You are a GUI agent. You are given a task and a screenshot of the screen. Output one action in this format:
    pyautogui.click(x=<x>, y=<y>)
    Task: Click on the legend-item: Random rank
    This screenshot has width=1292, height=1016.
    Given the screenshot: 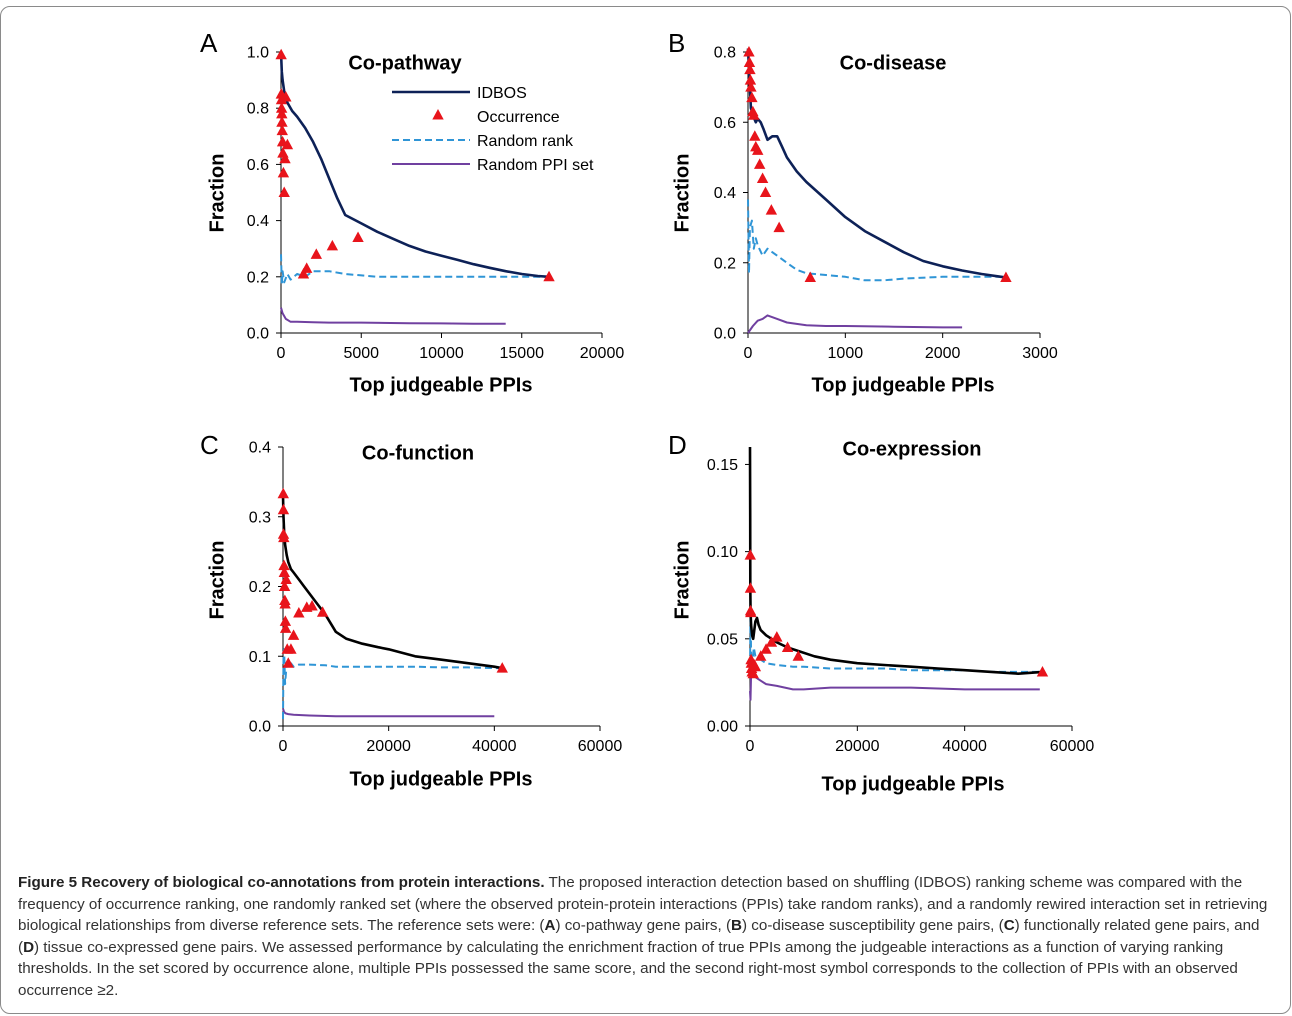 What is the action you would take?
    pyautogui.click(x=483, y=141)
    